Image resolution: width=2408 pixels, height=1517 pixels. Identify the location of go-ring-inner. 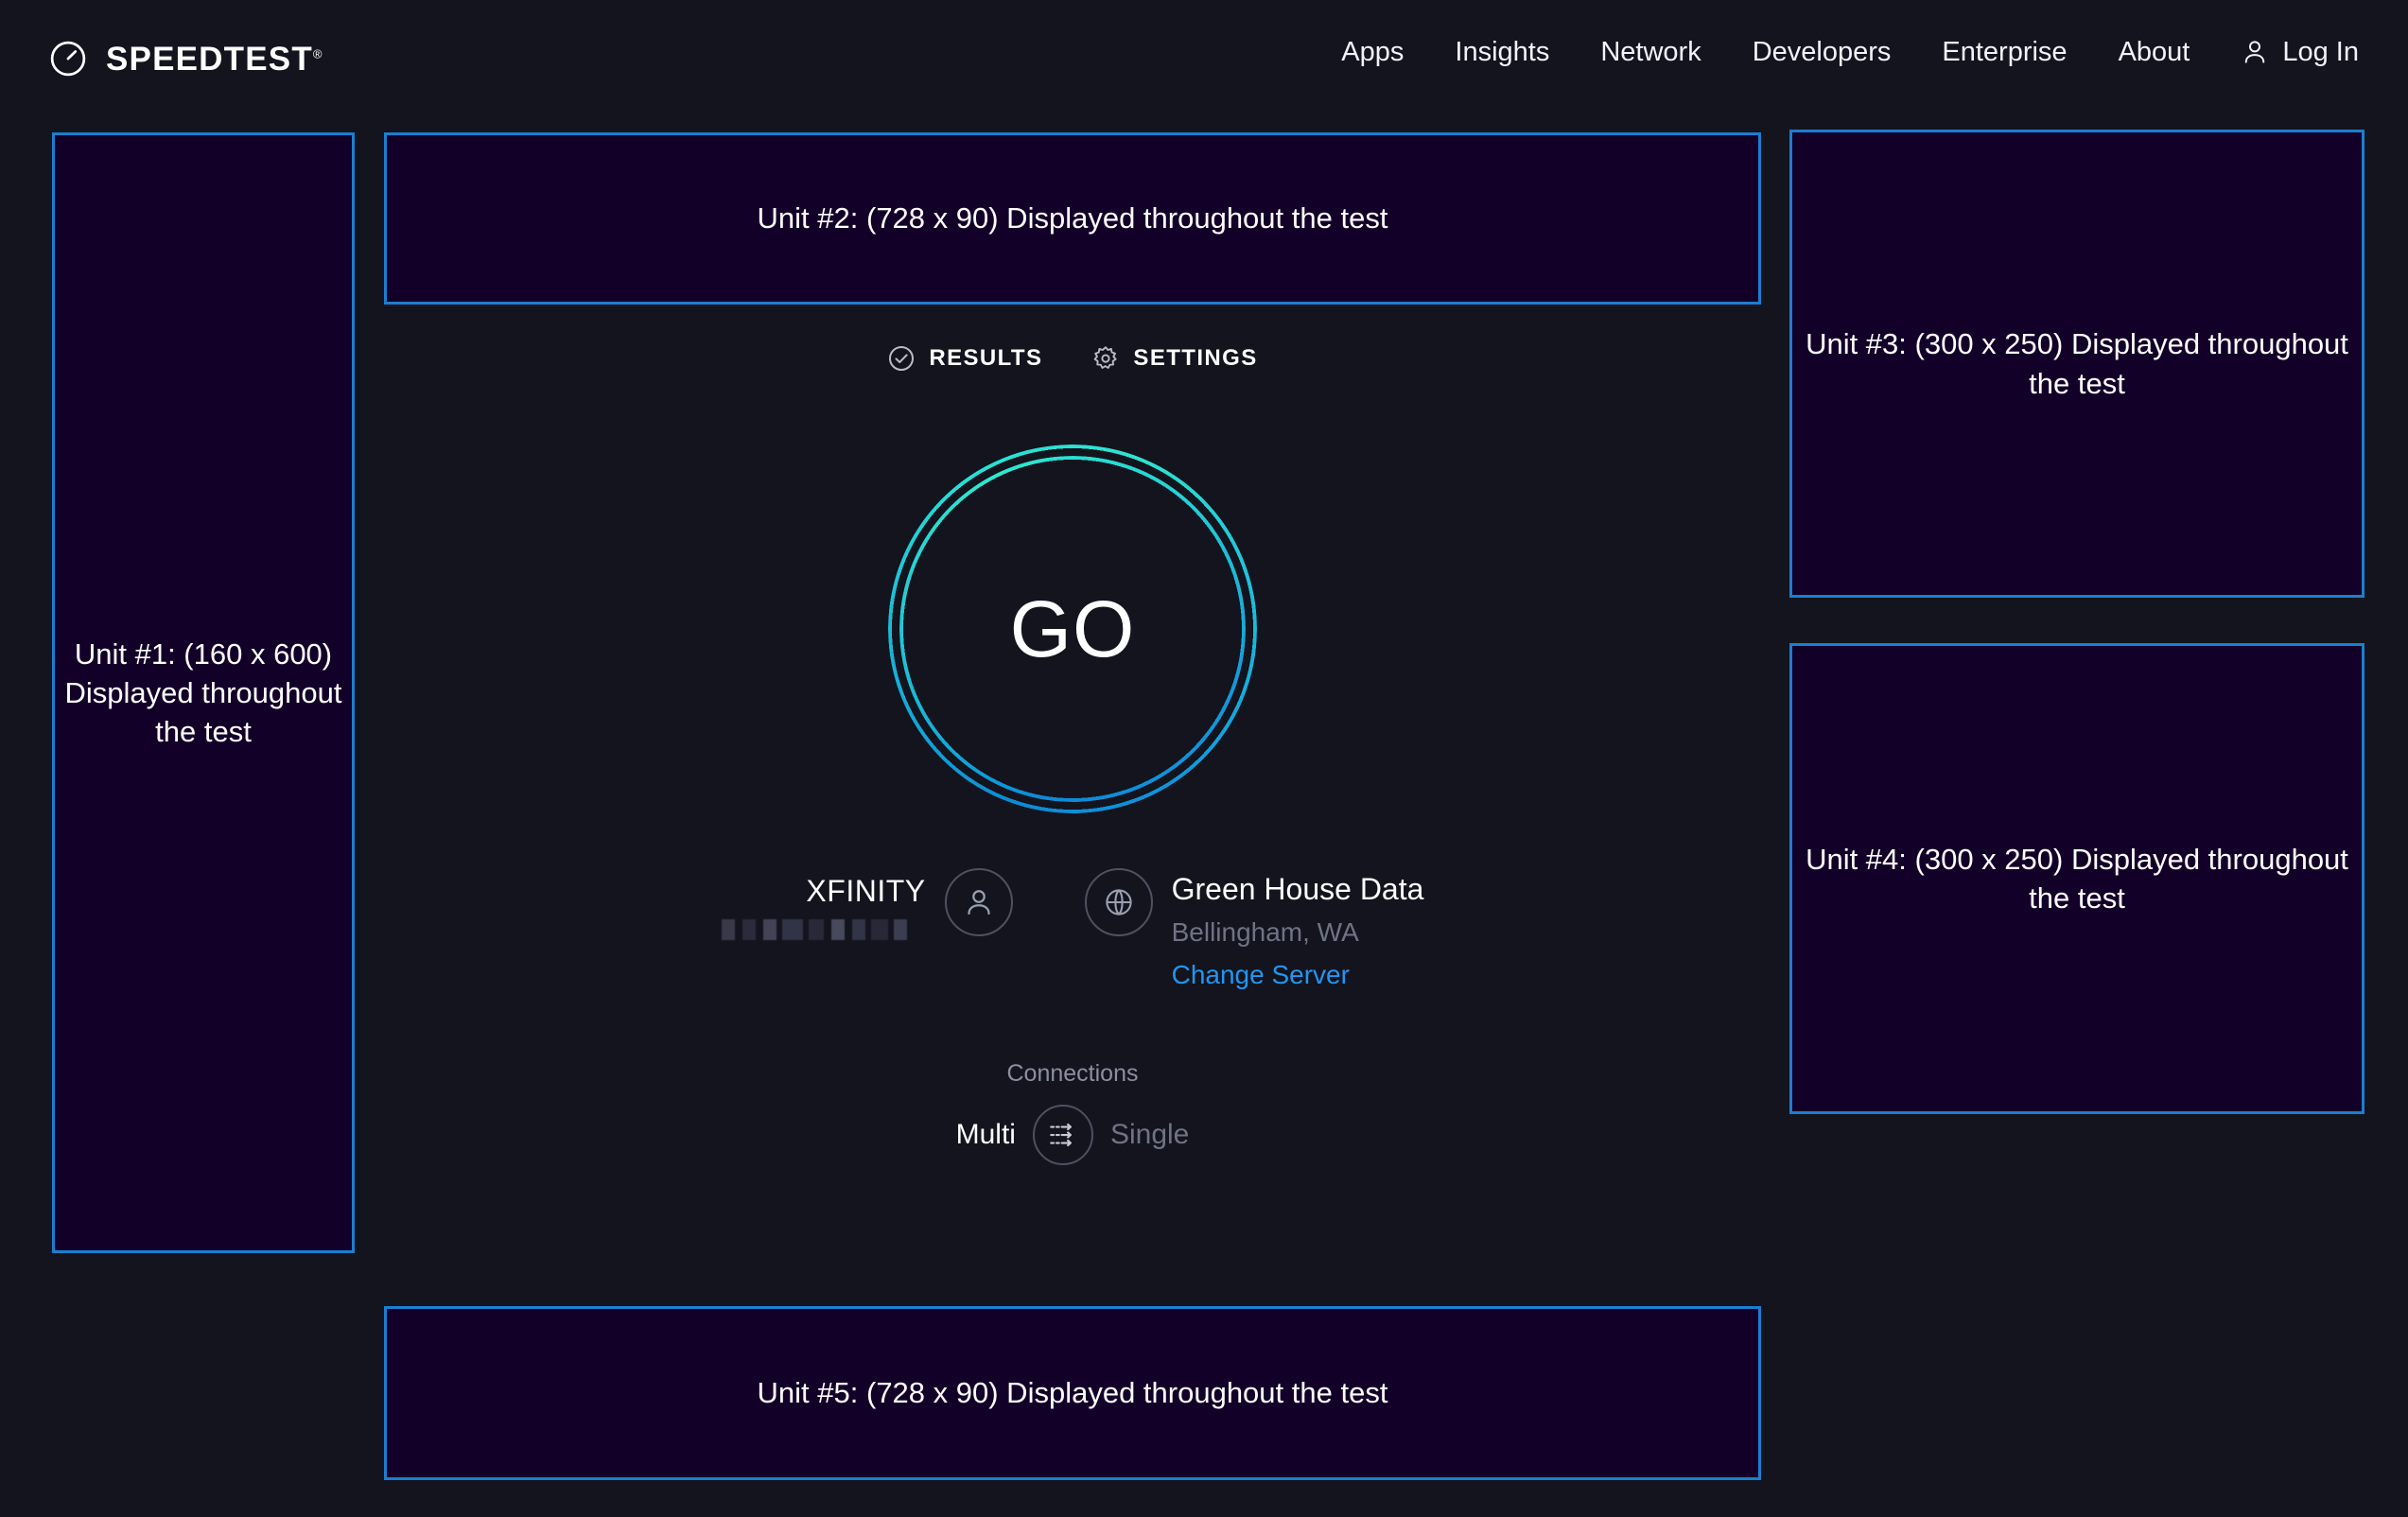
(1073, 629).